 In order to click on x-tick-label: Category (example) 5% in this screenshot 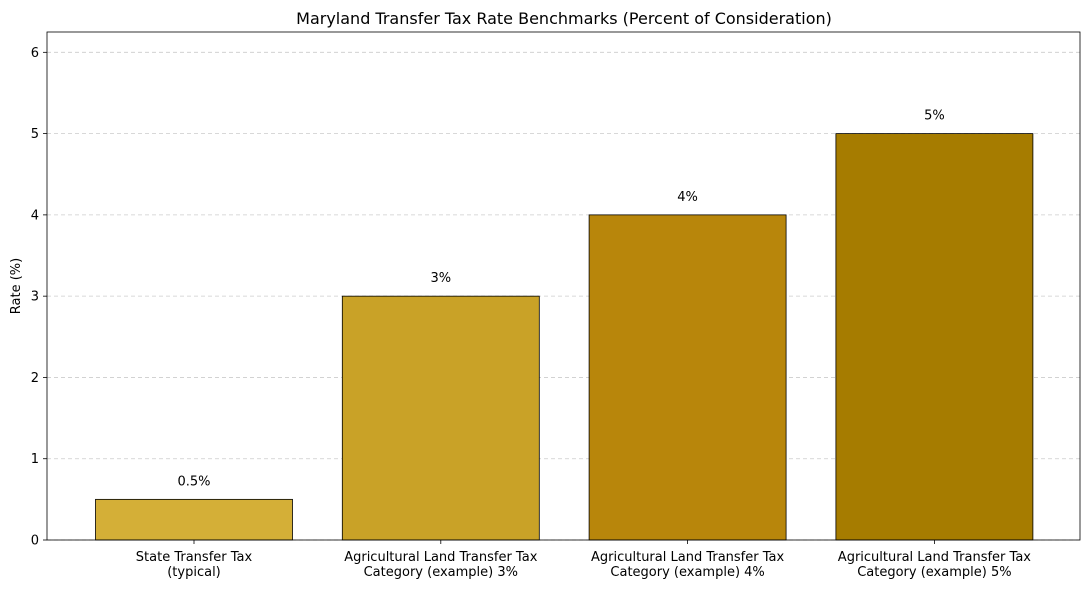, I will do `click(934, 572)`.